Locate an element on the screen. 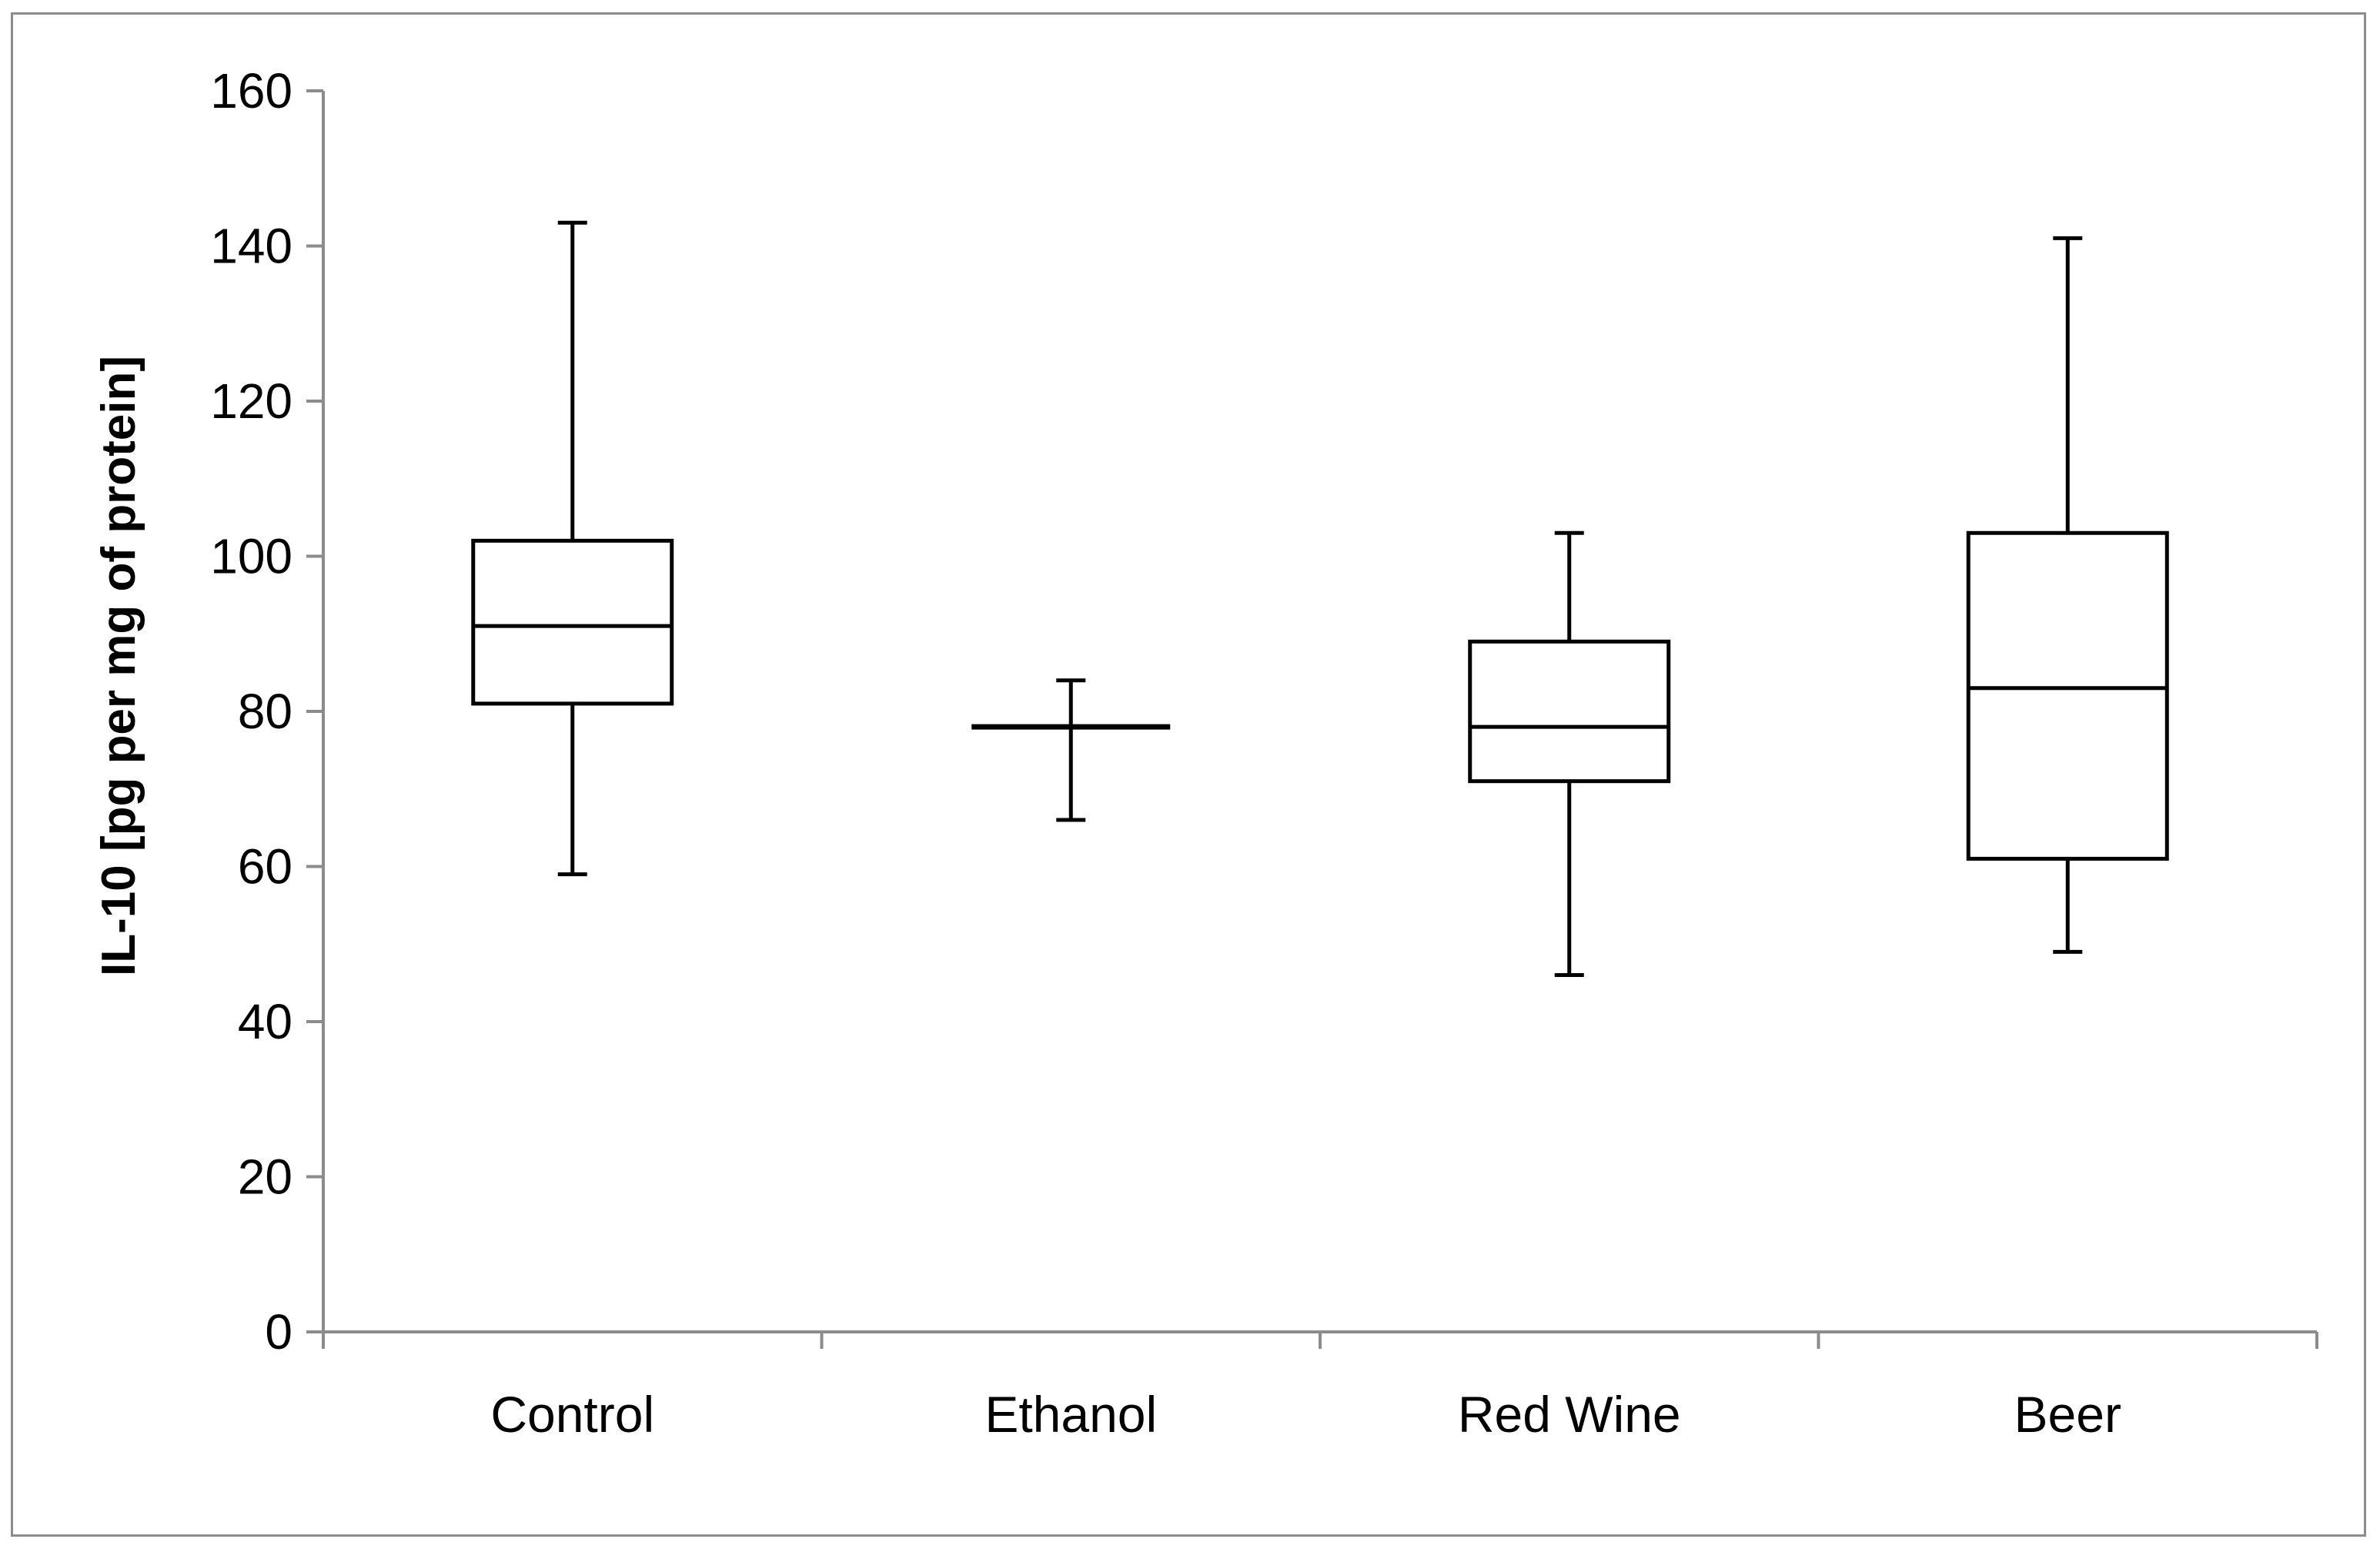 This screenshot has height=1549, width=2380. x-category-label: Red Wine is located at coordinates (1570, 1414).